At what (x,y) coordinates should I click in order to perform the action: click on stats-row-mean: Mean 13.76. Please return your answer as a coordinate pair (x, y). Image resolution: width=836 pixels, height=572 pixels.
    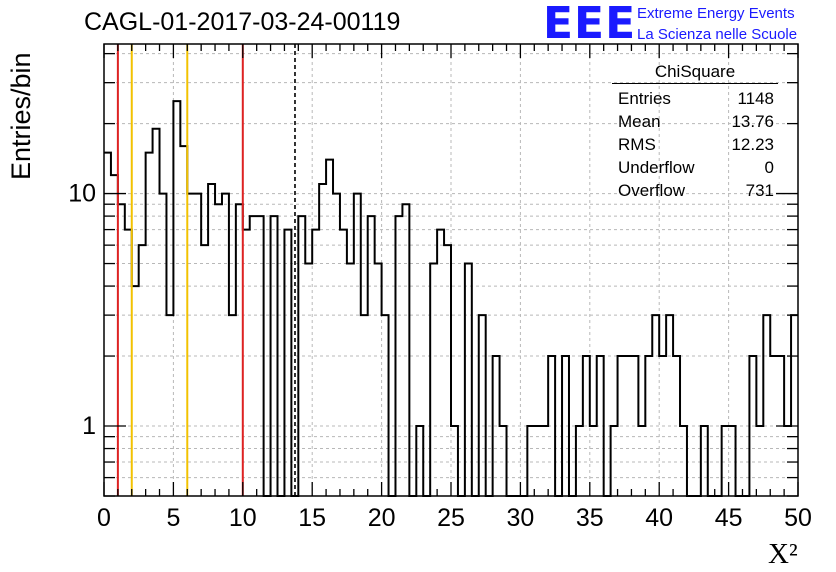
    Looking at the image, I should click on (695, 121).